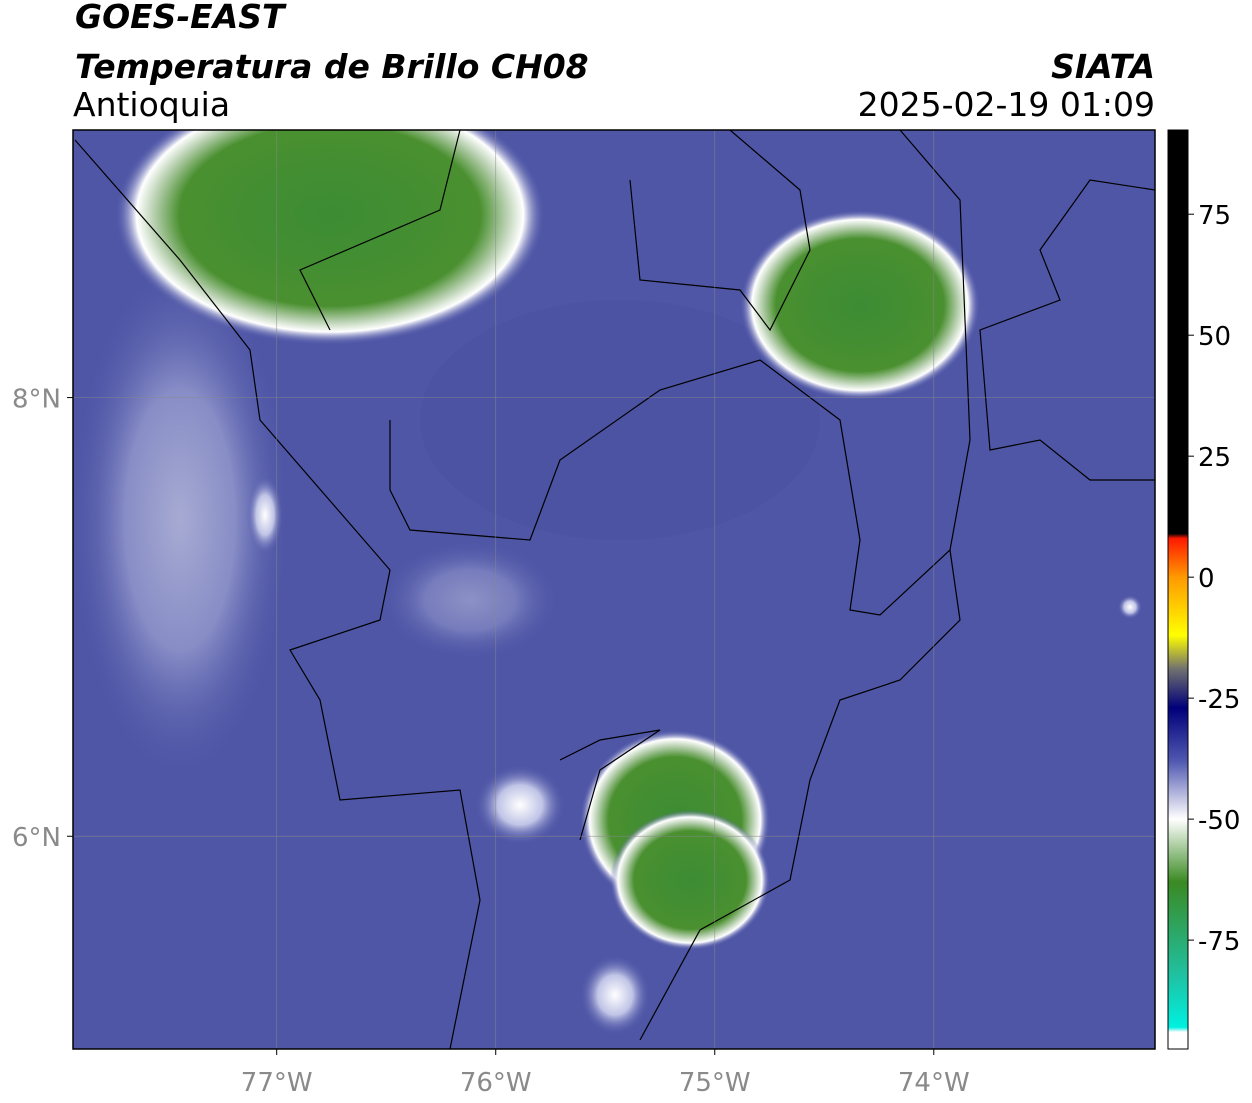 This screenshot has width=1252, height=1103. What do you see at coordinates (496, 1083) in the screenshot?
I see `x-tick-label: 76°W` at bounding box center [496, 1083].